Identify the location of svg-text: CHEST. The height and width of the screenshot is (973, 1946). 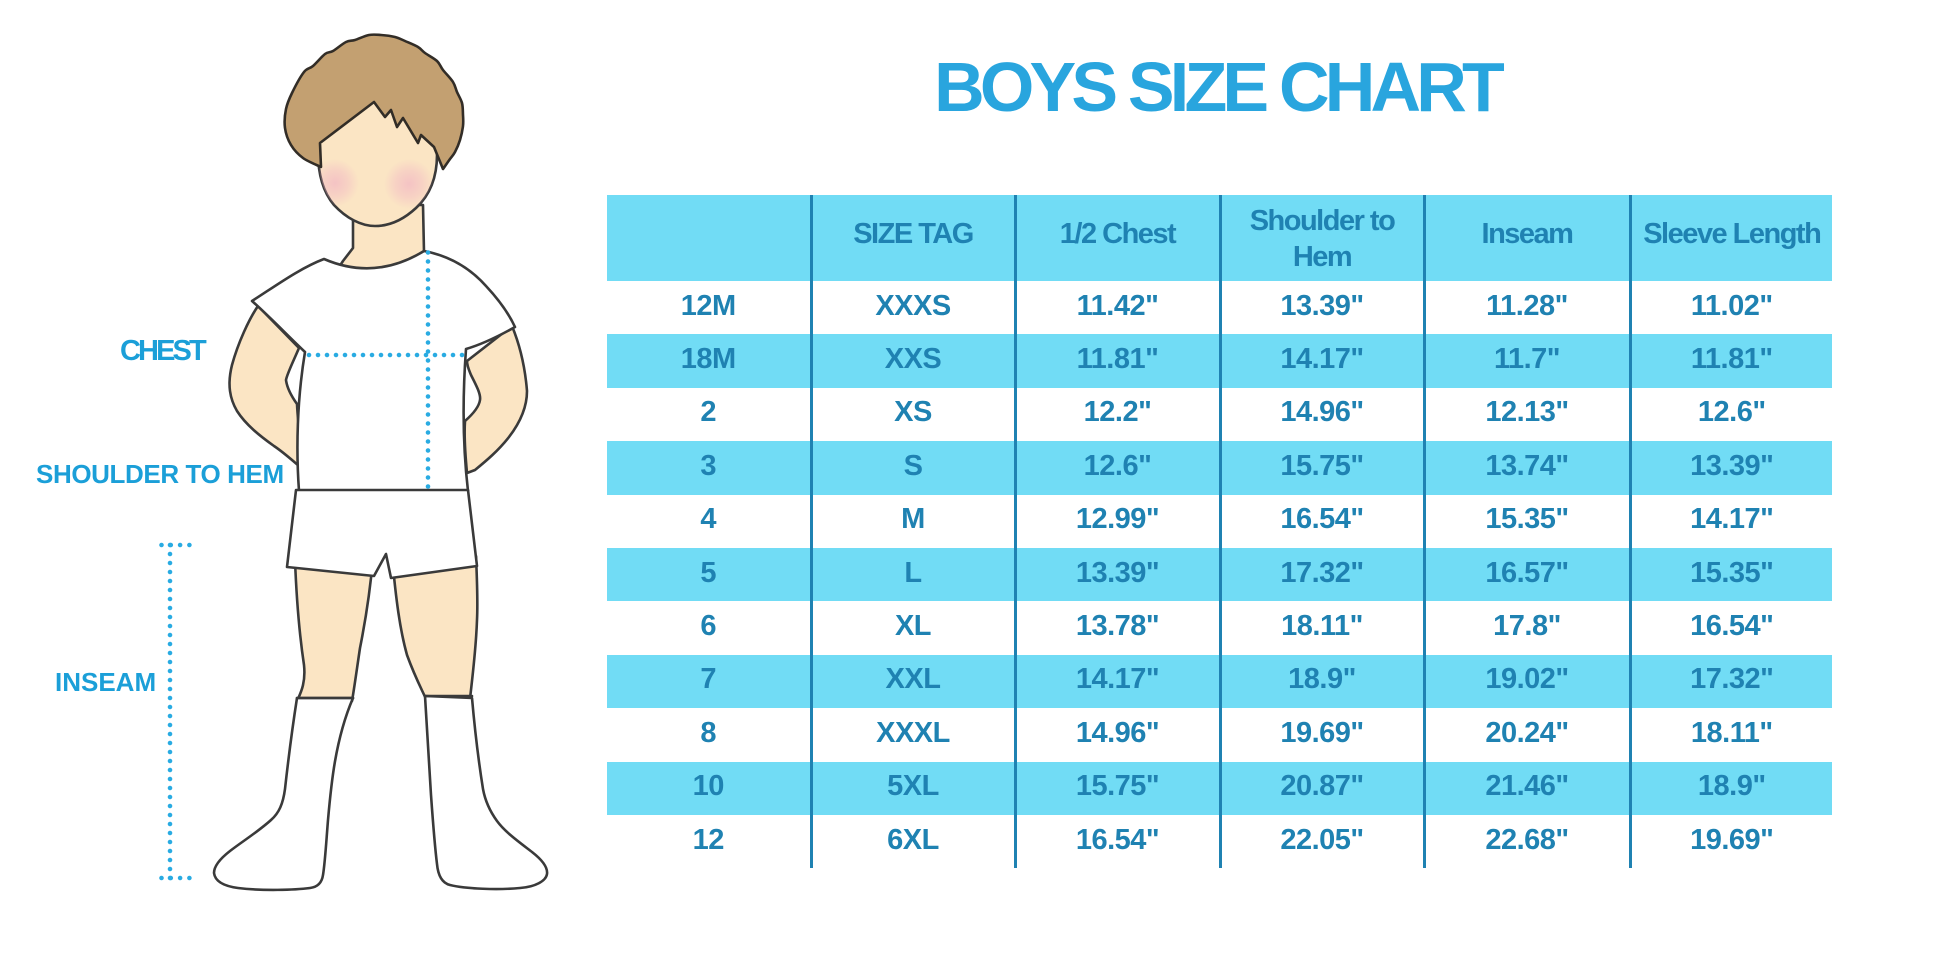
(163, 351).